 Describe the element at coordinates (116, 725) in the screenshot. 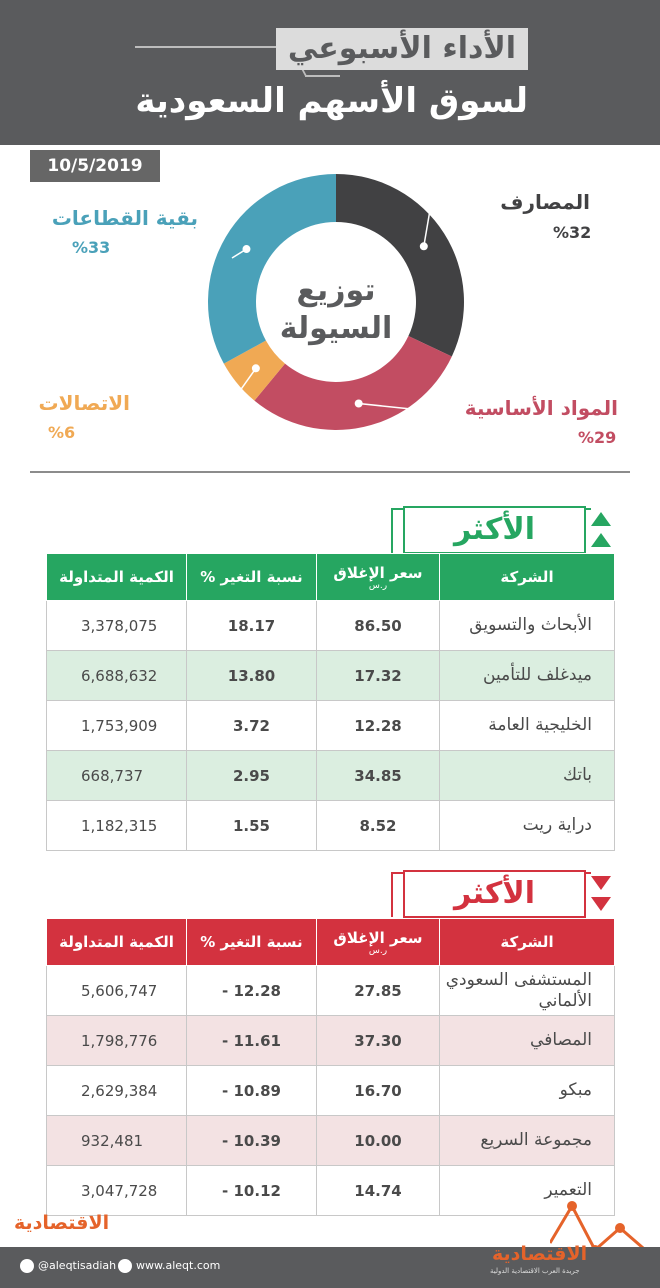

I see `cell-volume: 1,753,909` at that location.